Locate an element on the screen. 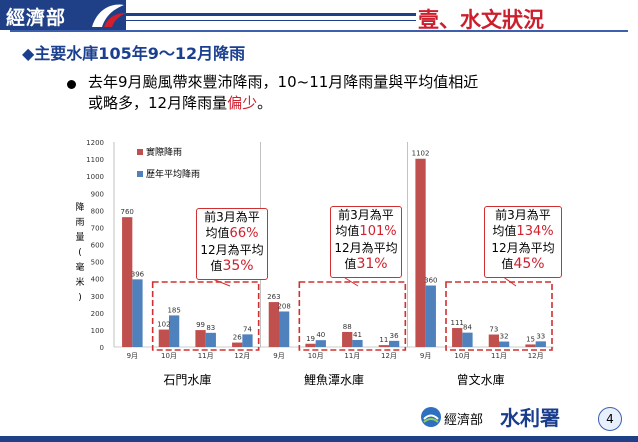 Image resolution: width=638 pixels, height=442 pixels. logo-text: 經濟部 is located at coordinates (36, 18).